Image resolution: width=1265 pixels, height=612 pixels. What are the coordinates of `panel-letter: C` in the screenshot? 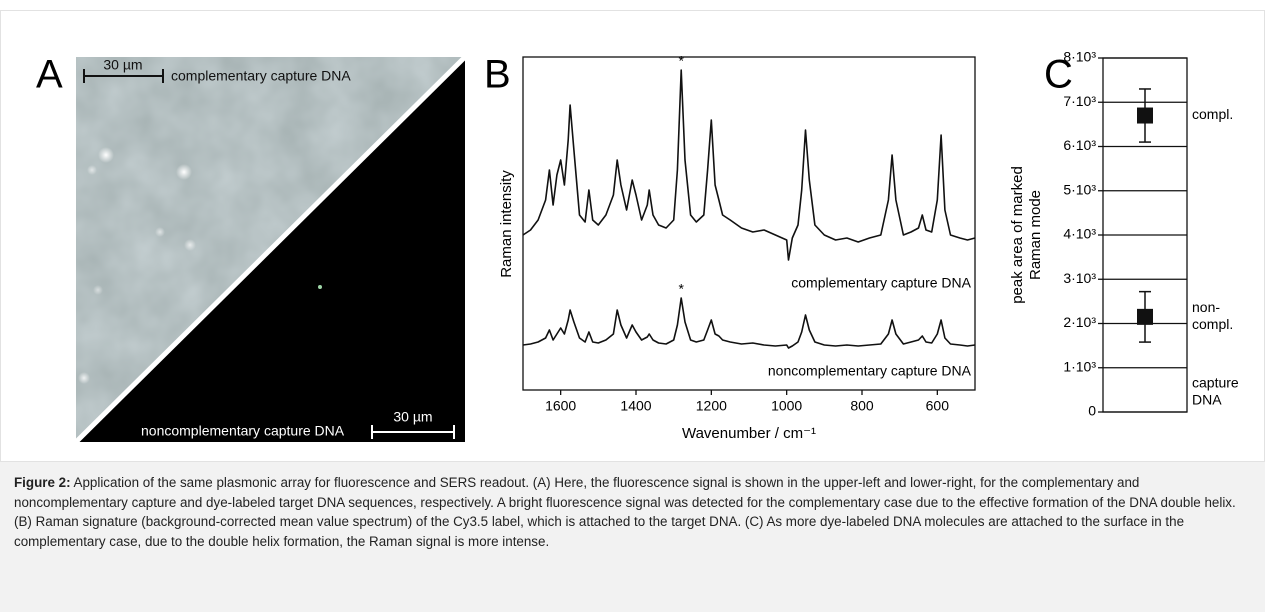 It's located at (1058, 75).